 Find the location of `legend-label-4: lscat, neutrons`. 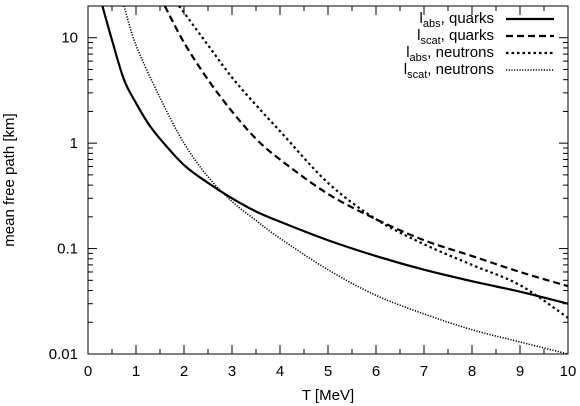

legend-label-4: lscat, neutrons is located at coordinates (449, 71).